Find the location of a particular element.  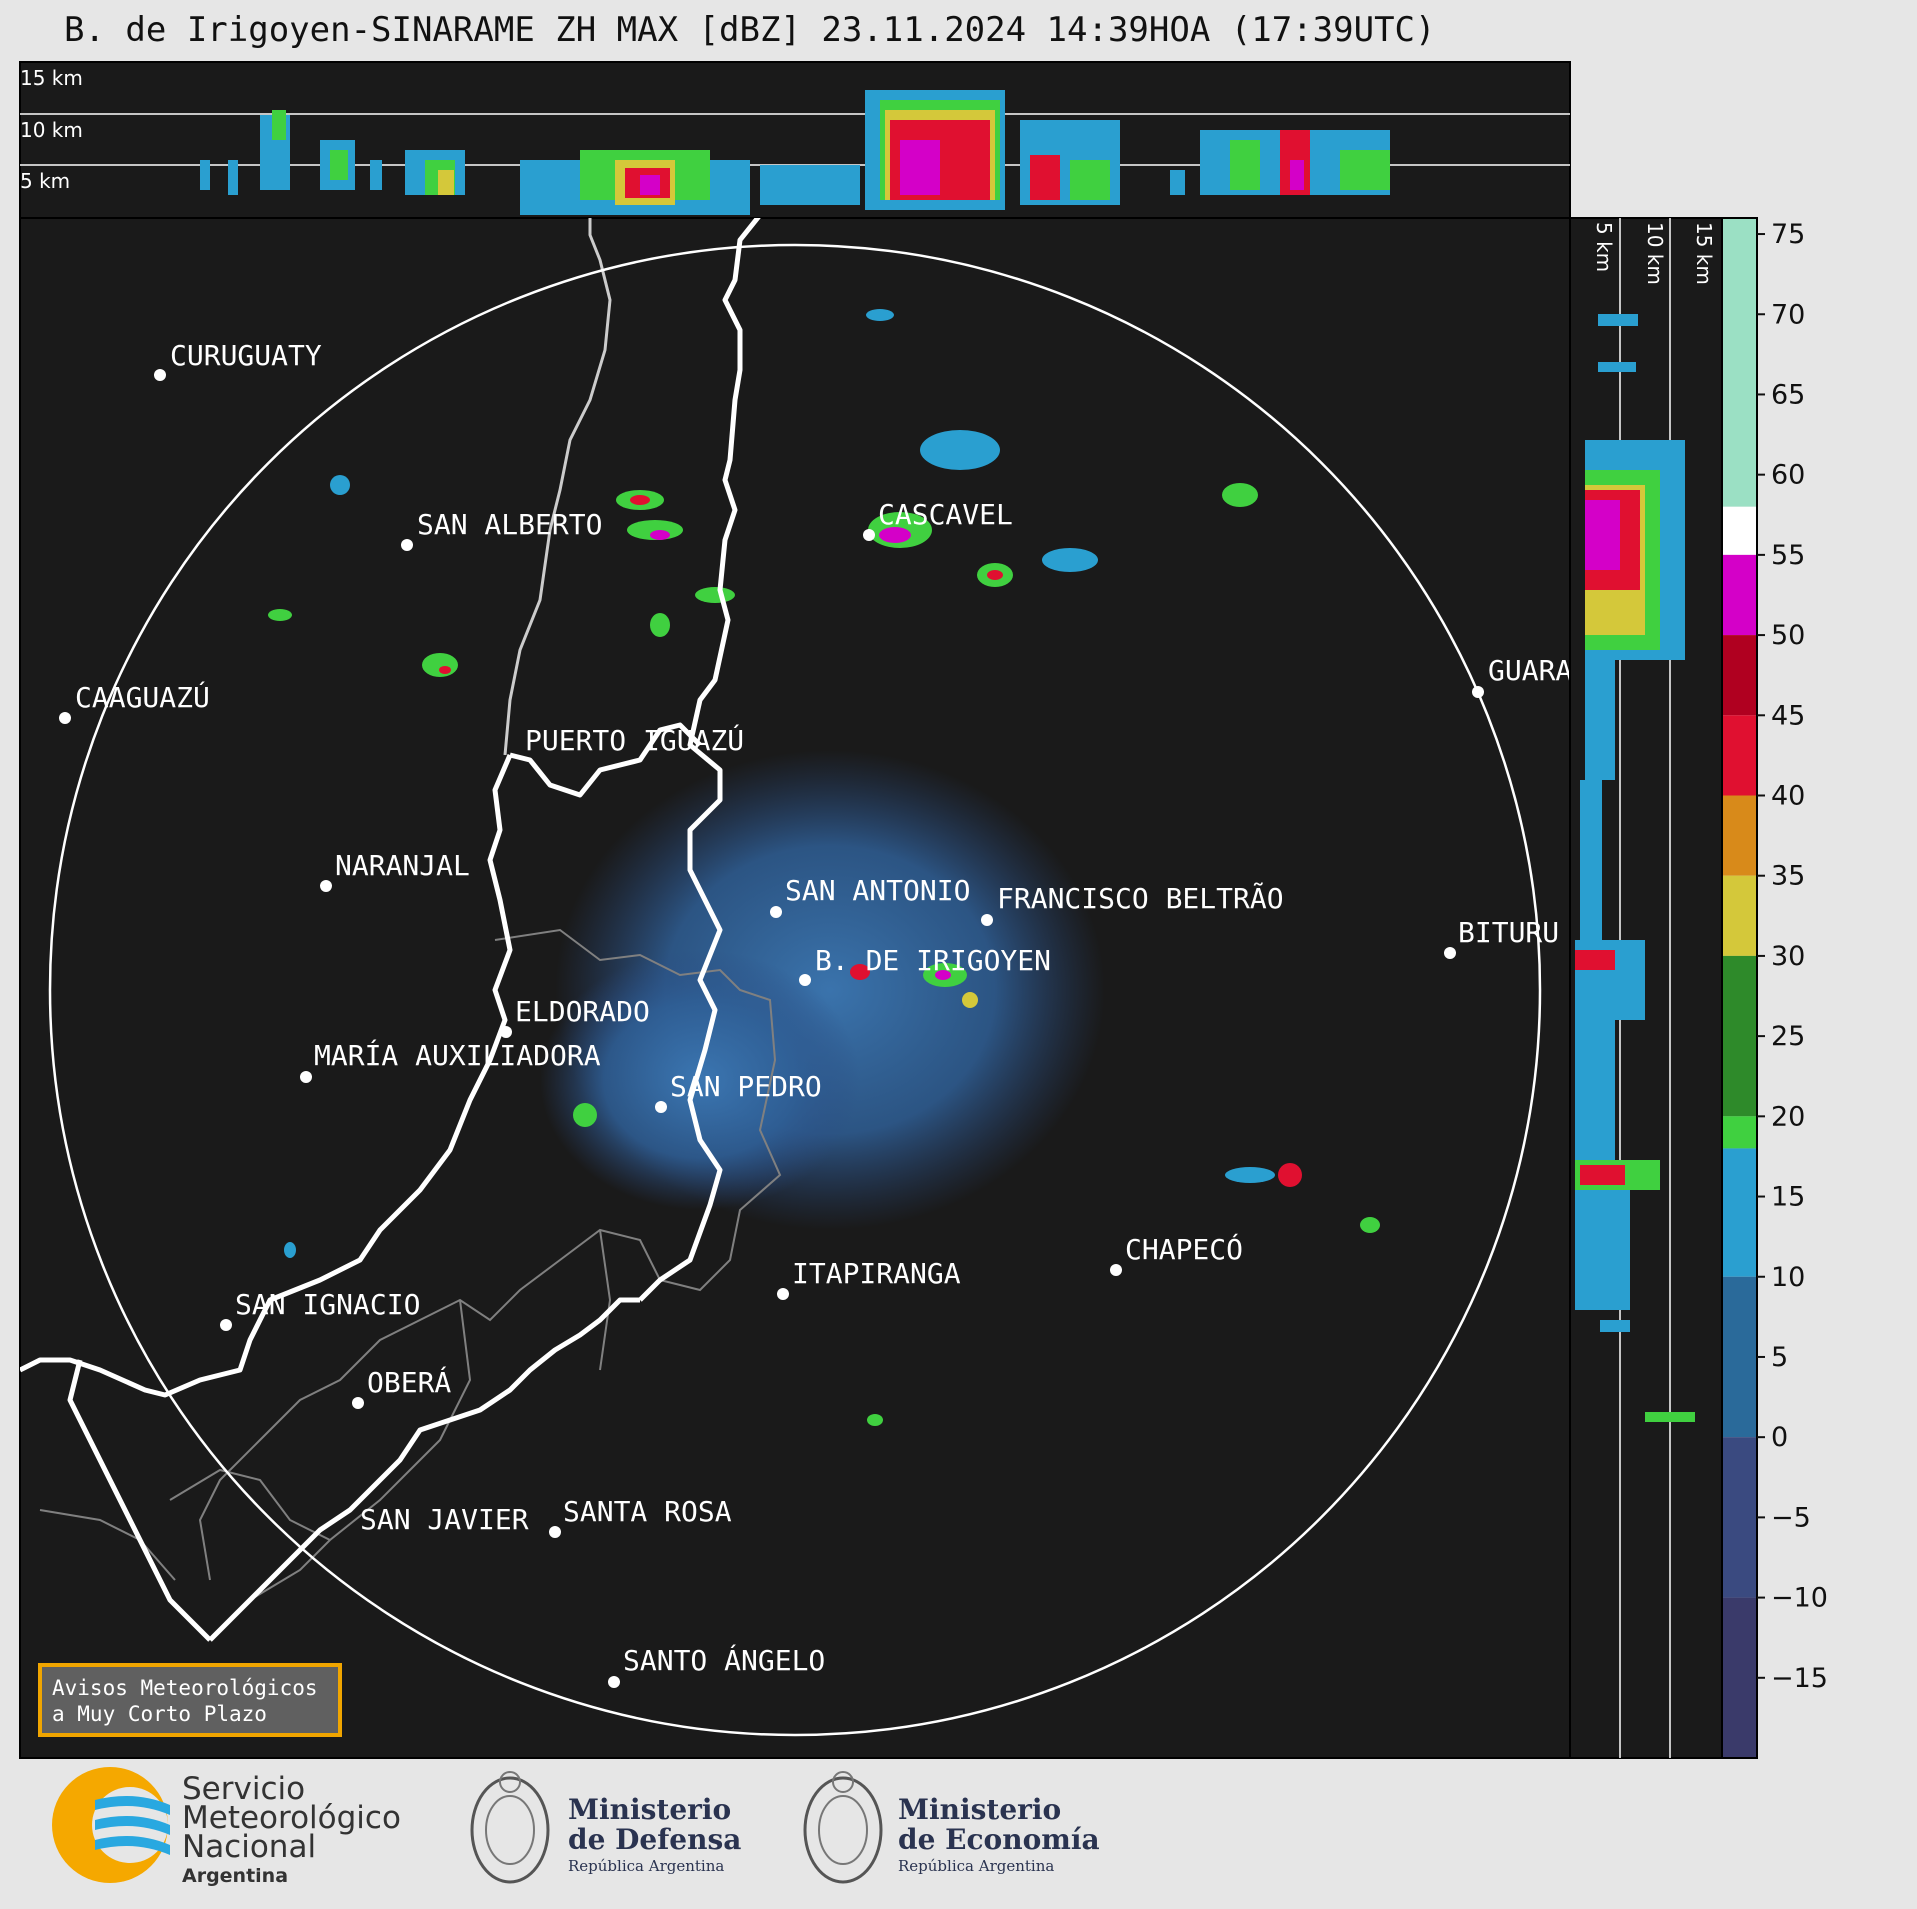

svg-text: SANTO ÁNGELO is located at coordinates (724, 1660).